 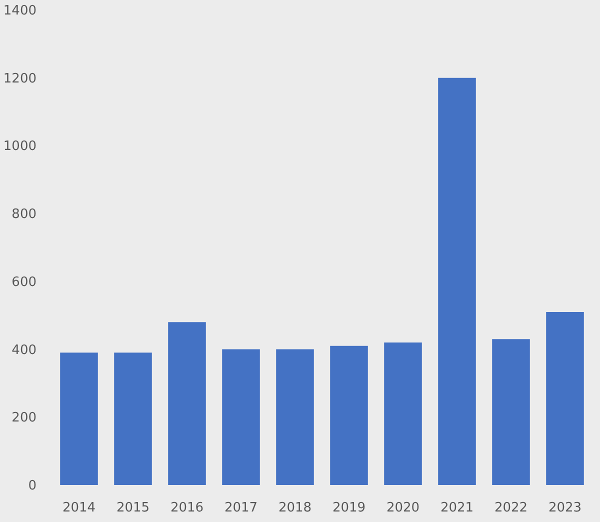 I want to click on x-tick-label: 2017, so click(x=241, y=508).